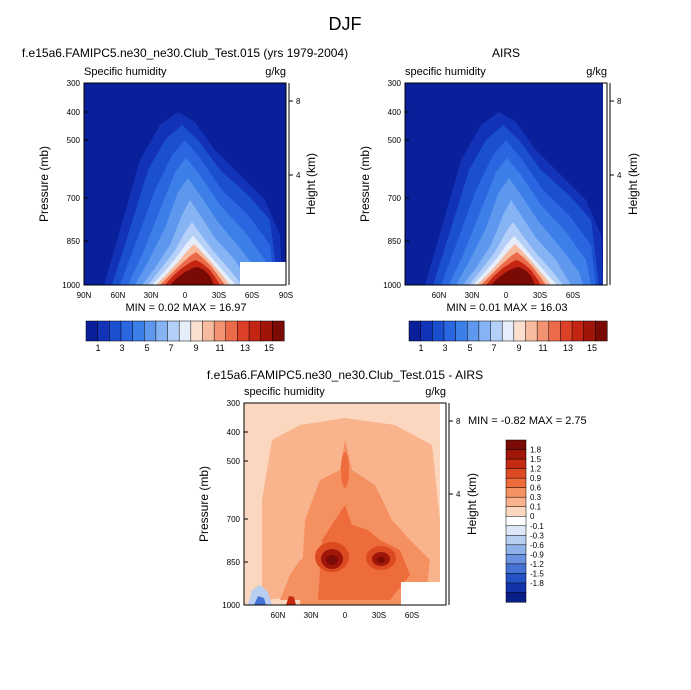  I want to click on panel-model-frame, so click(185, 184).